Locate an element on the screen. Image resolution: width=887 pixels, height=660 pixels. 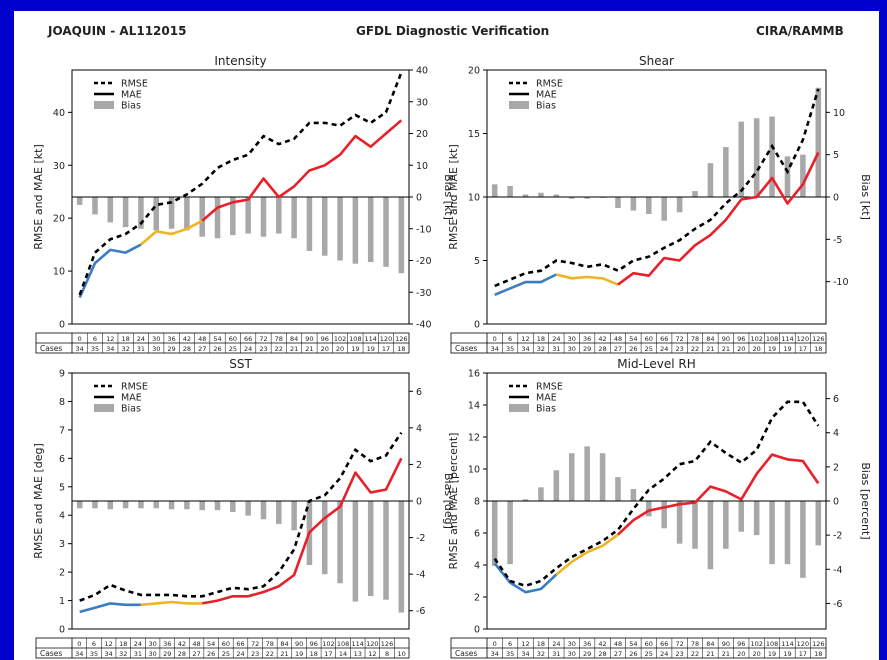
cases-count-cell: 8 is located at coordinates (387, 654).